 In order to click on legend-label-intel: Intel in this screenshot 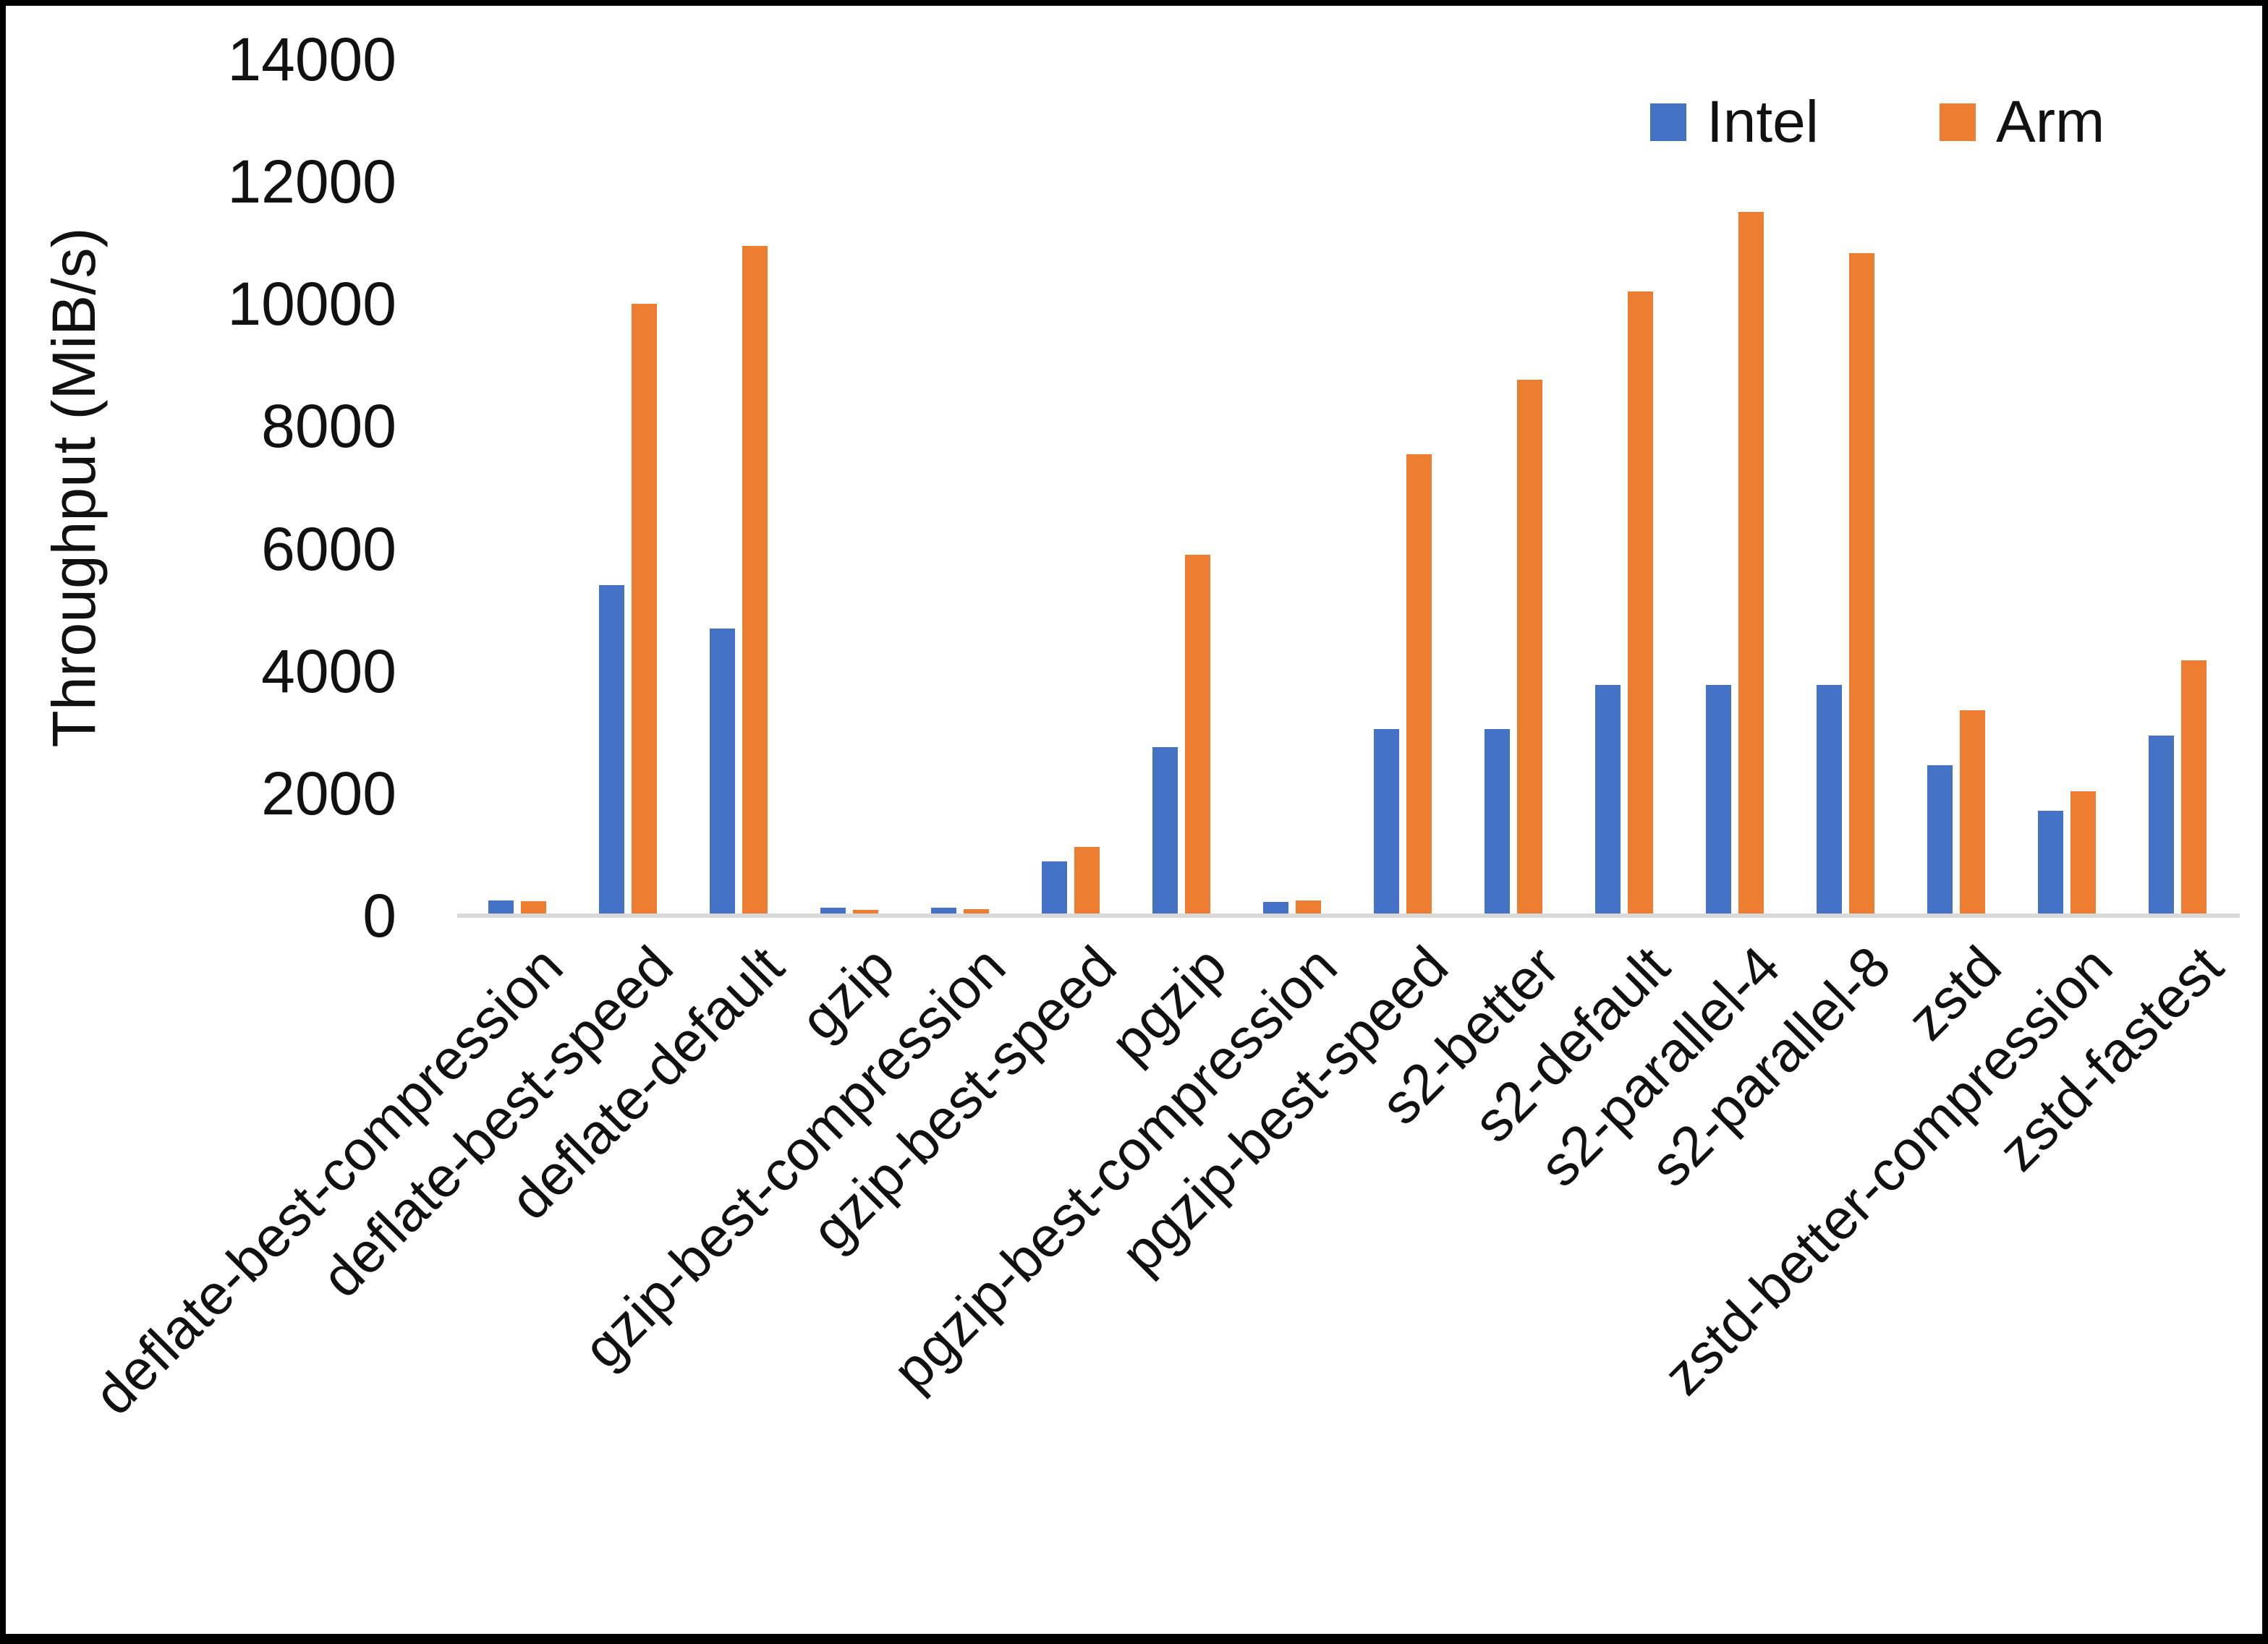, I will do `click(1763, 122)`.